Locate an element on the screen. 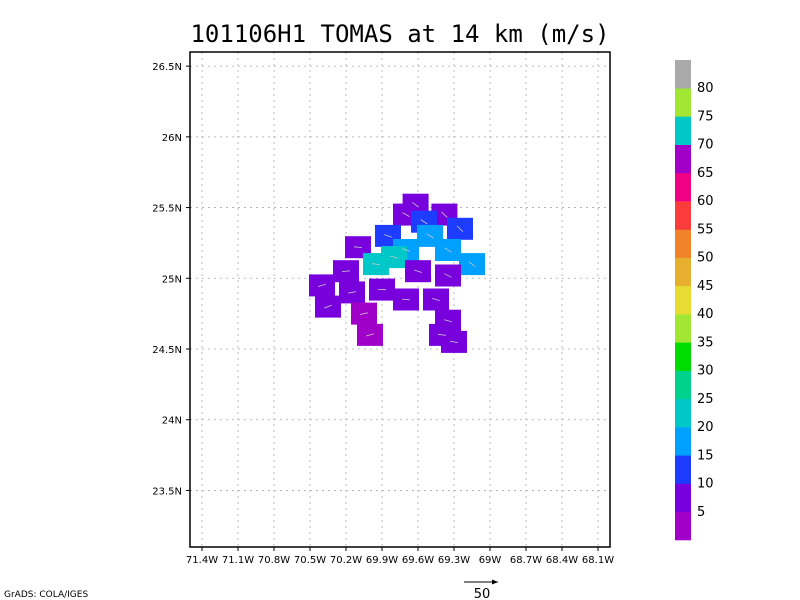 The image size is (800, 600). y-tick-label: 25N is located at coordinates (172, 279).